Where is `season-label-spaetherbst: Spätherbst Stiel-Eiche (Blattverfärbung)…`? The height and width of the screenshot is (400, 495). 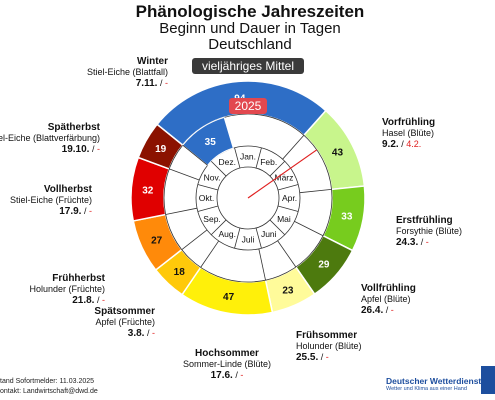 season-label-spaetherbst: Spätherbst Stiel-Eiche (Blattverfärbung)… is located at coordinates (50, 138).